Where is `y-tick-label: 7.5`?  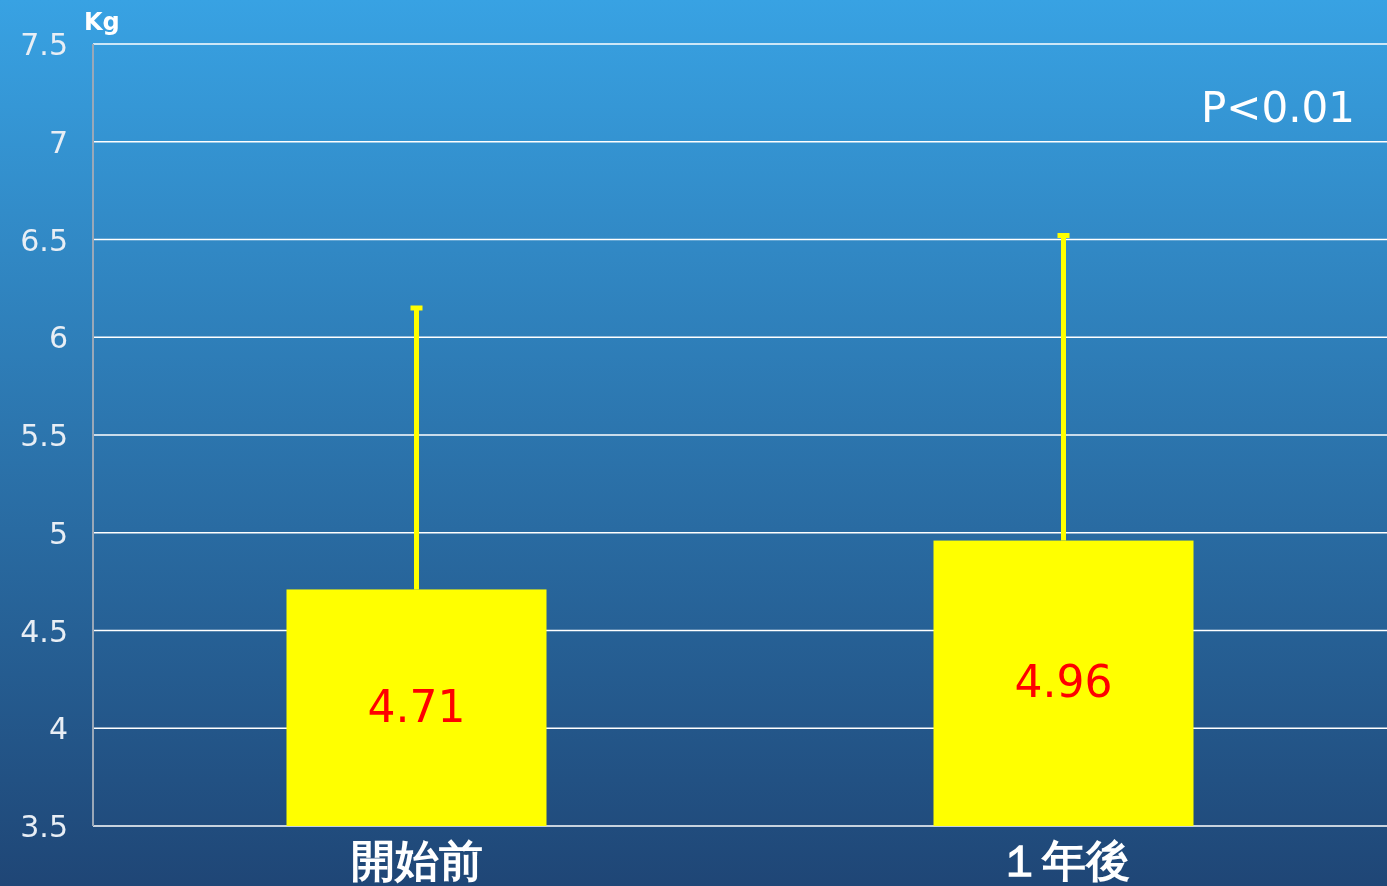
y-tick-label: 7.5 is located at coordinates (44, 44).